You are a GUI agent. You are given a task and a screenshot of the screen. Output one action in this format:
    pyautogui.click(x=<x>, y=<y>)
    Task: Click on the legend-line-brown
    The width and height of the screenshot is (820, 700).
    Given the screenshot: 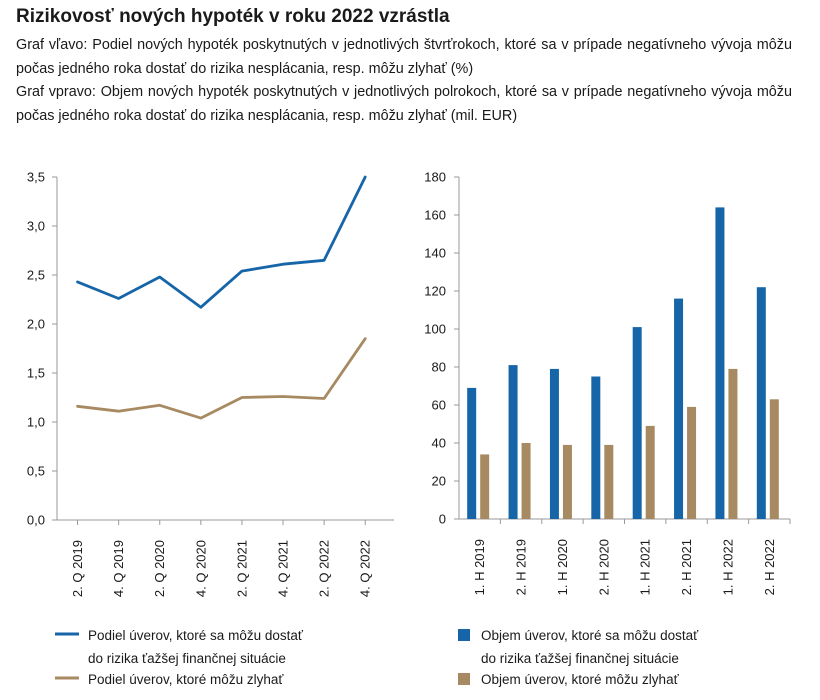 What is the action you would take?
    pyautogui.click(x=67, y=678)
    